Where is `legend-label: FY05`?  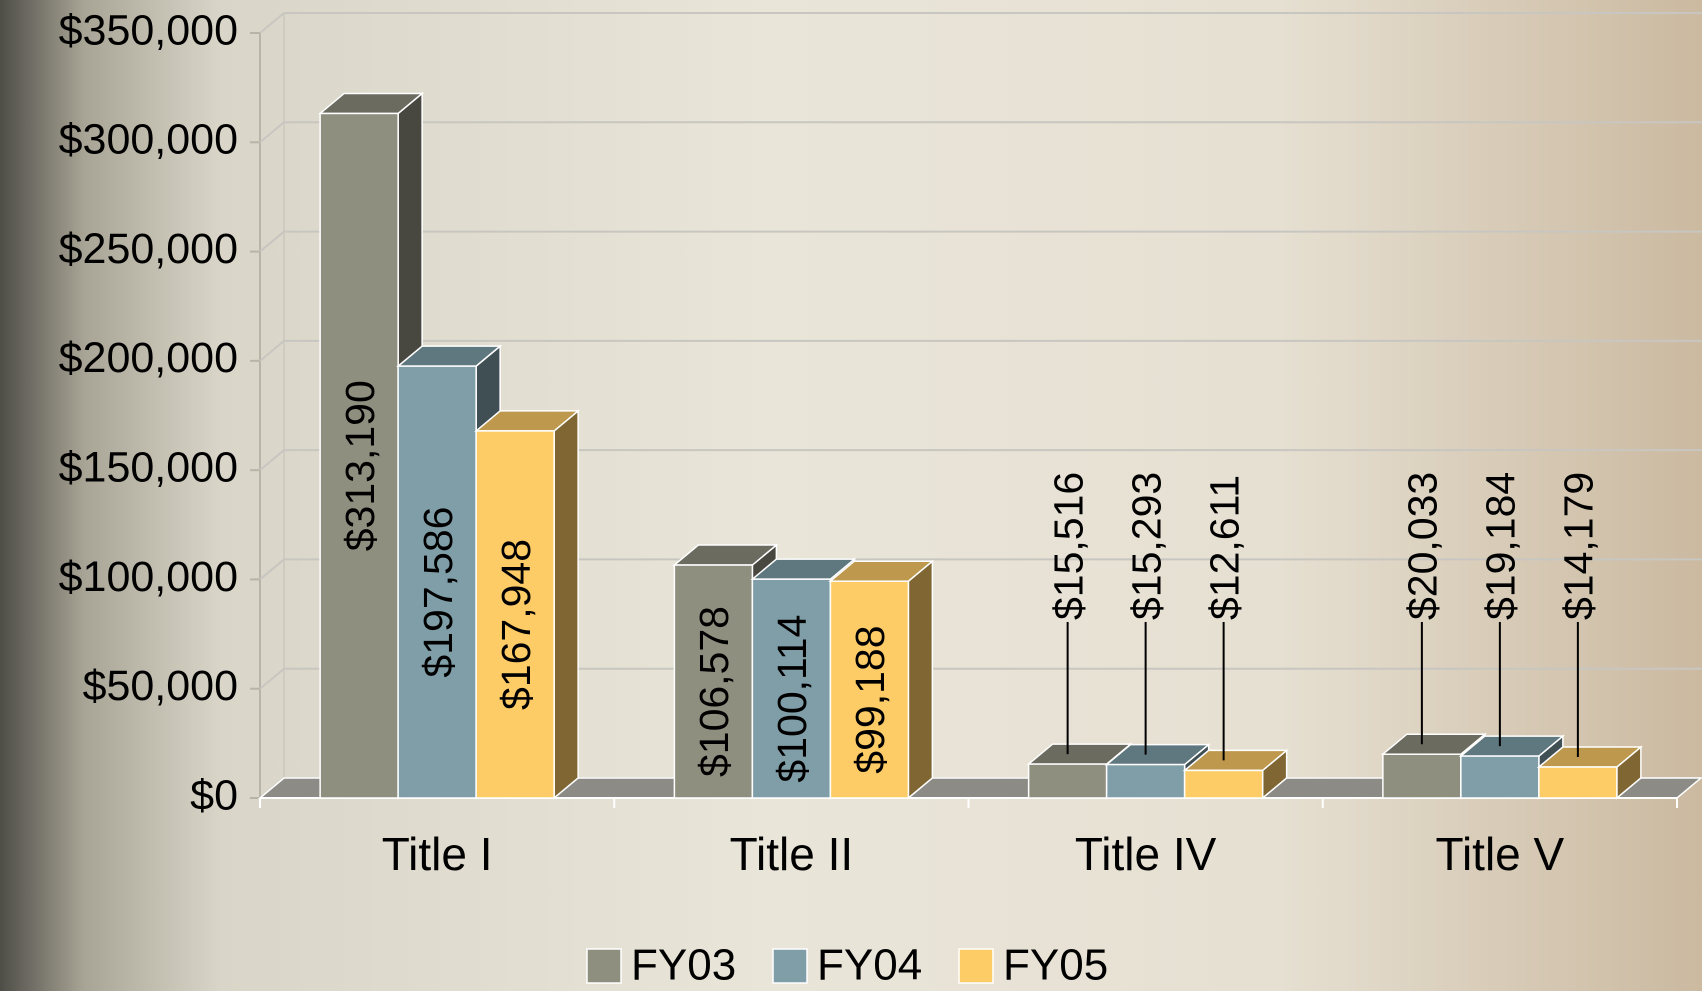
legend-label: FY05 is located at coordinates (1055, 965).